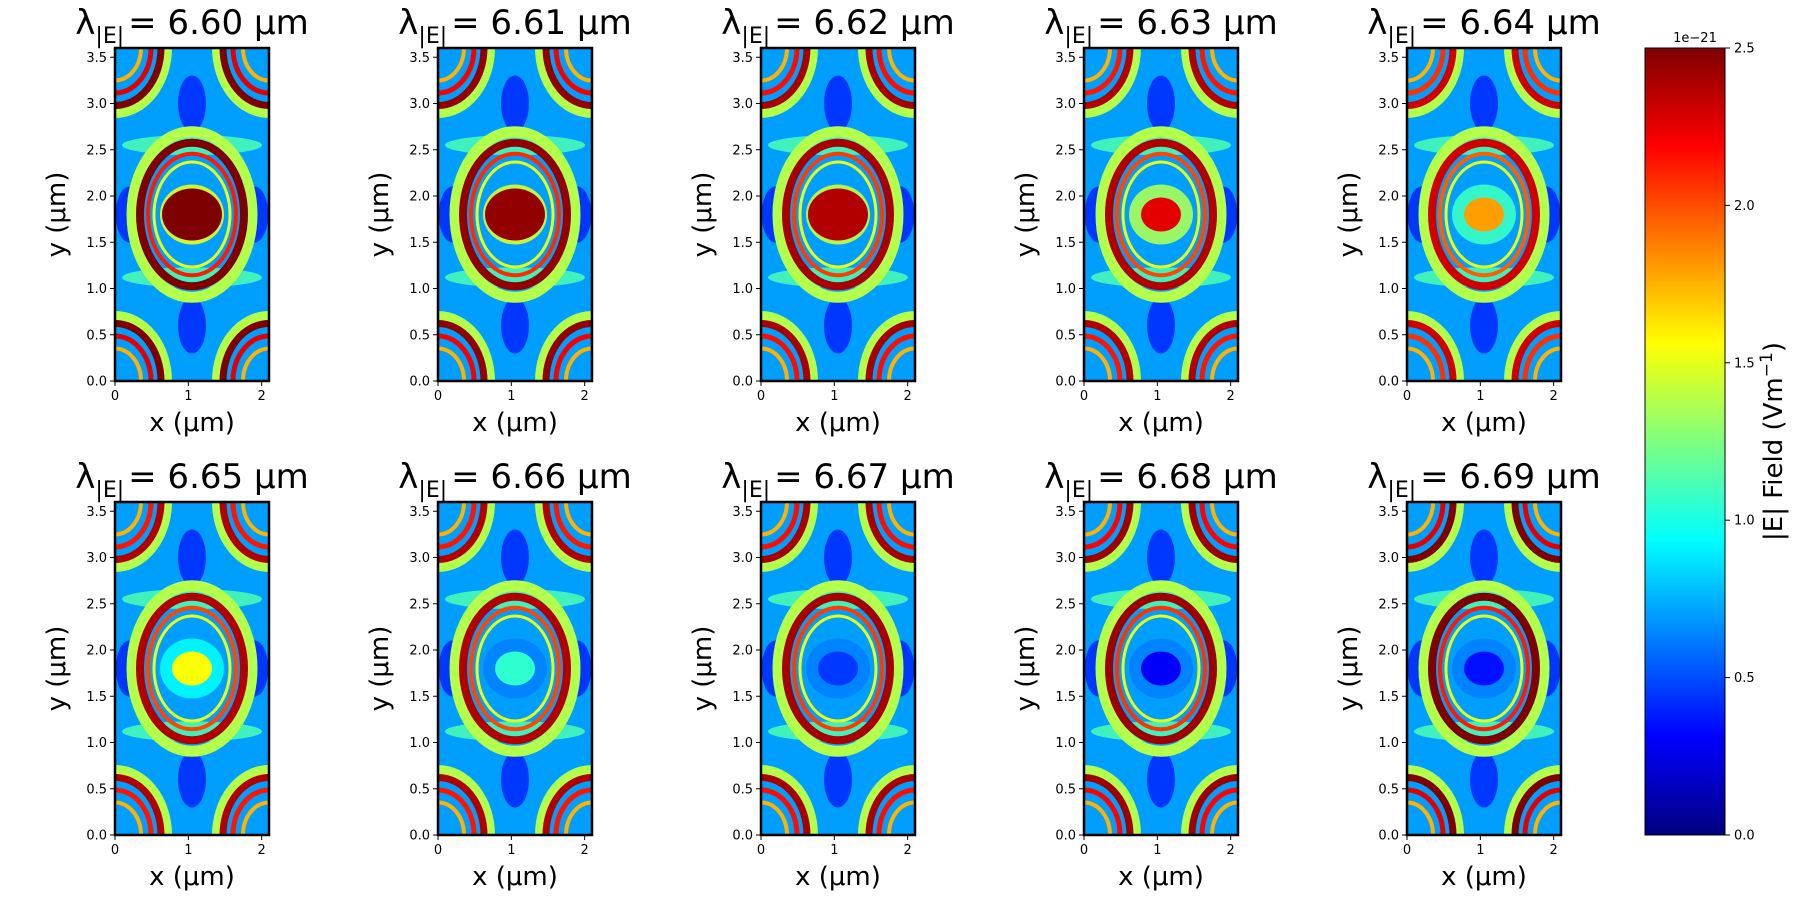  I want to click on colorbar-ticks: 0.0 0.5 1.0 1.5 2.0 2.5, so click(1740, 443).